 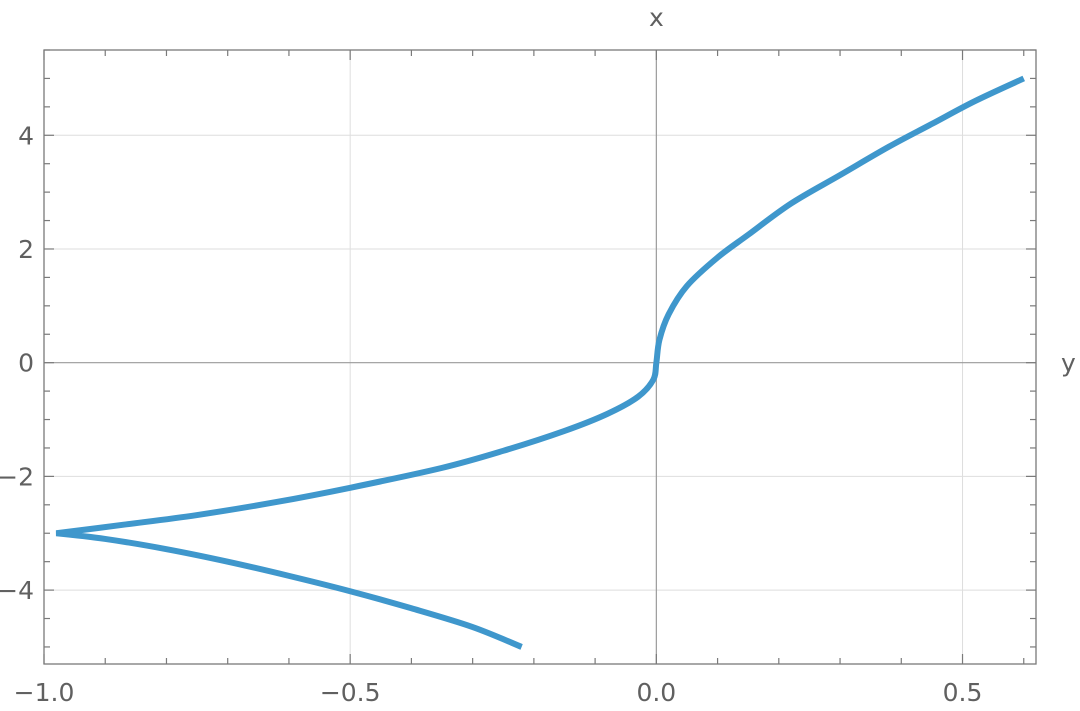 What do you see at coordinates (26, 363) in the screenshot?
I see `y-tick-label: 0` at bounding box center [26, 363].